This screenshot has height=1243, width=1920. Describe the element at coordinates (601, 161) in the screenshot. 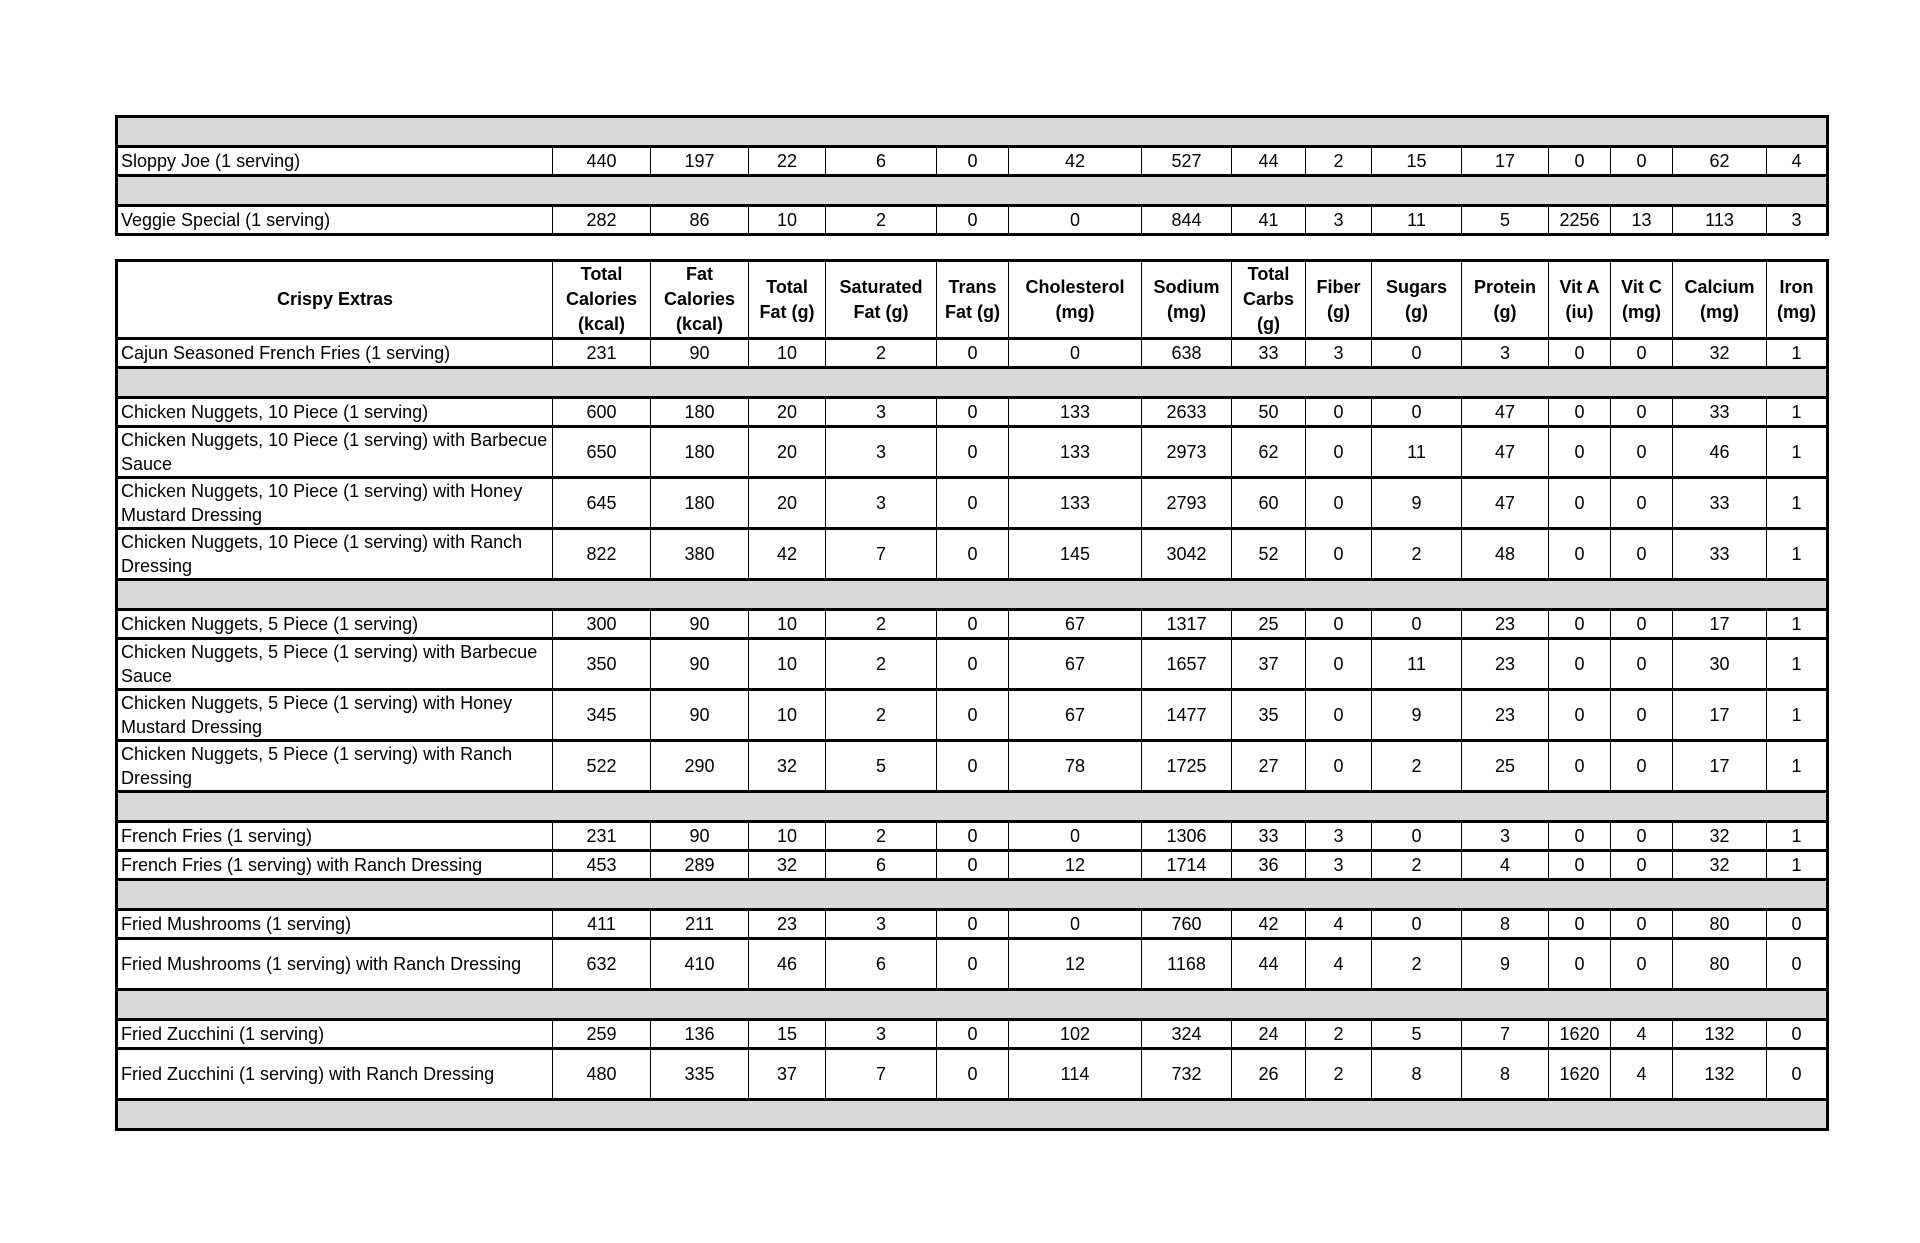

I see `cell-total-calories: 440` at that location.